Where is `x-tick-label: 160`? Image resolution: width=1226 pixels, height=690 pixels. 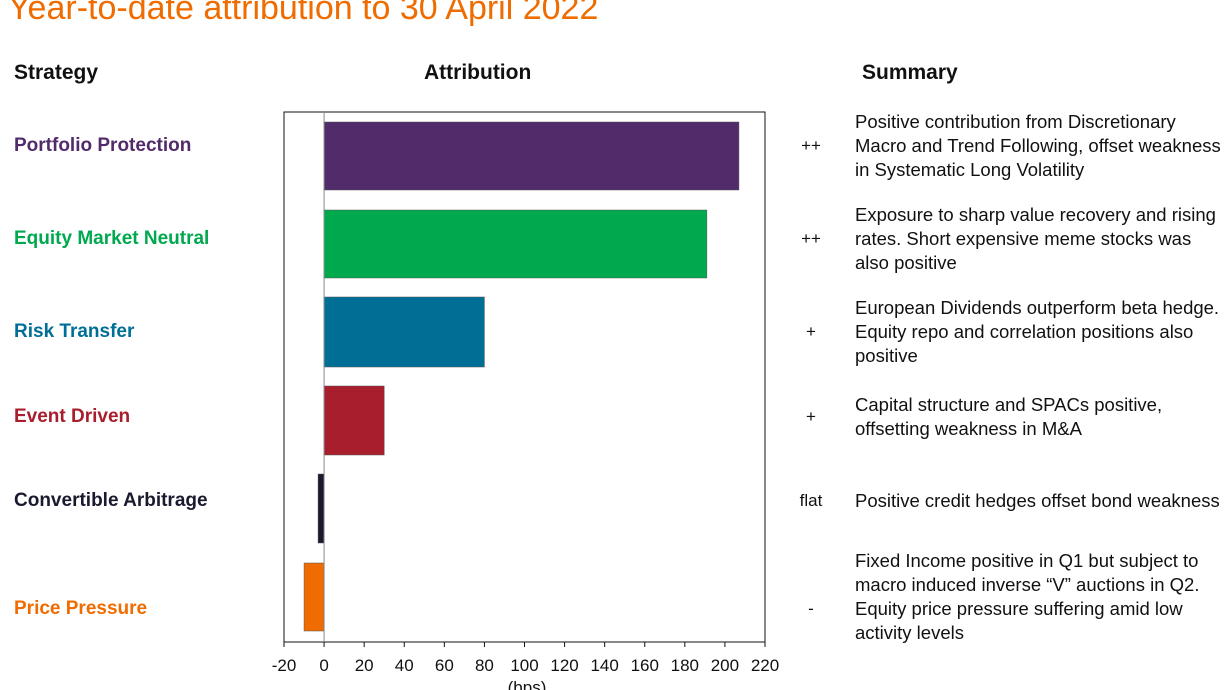 x-tick-label: 160 is located at coordinates (645, 665).